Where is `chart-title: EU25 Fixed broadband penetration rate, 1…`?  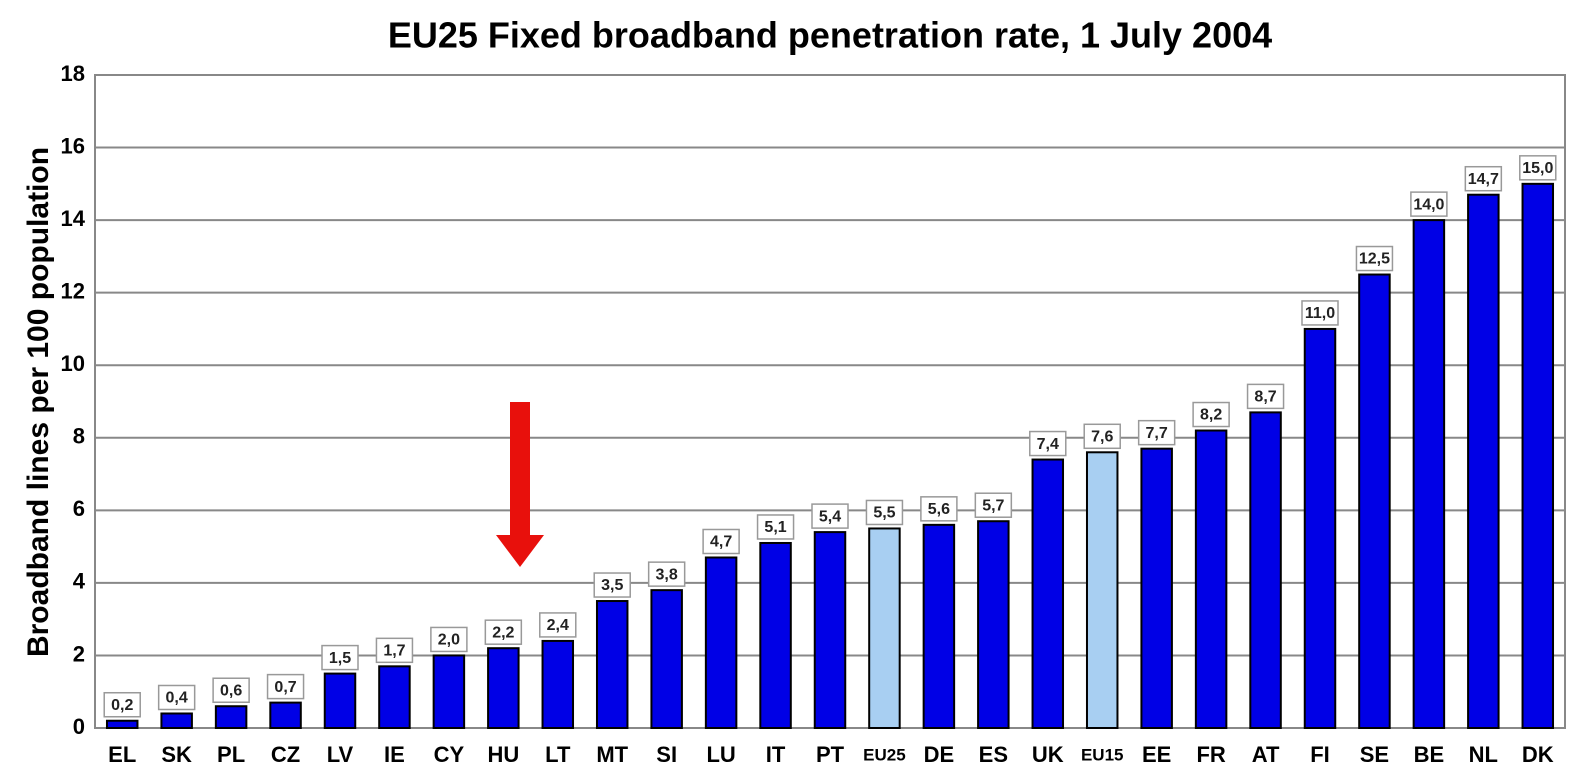 chart-title: EU25 Fixed broadband penetration rate, 1… is located at coordinates (830, 35).